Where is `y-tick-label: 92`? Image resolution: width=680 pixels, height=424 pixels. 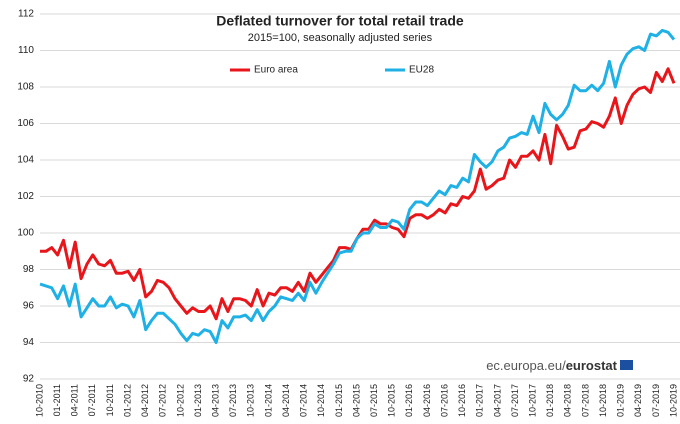
y-tick-label: 92 is located at coordinates (29, 379).